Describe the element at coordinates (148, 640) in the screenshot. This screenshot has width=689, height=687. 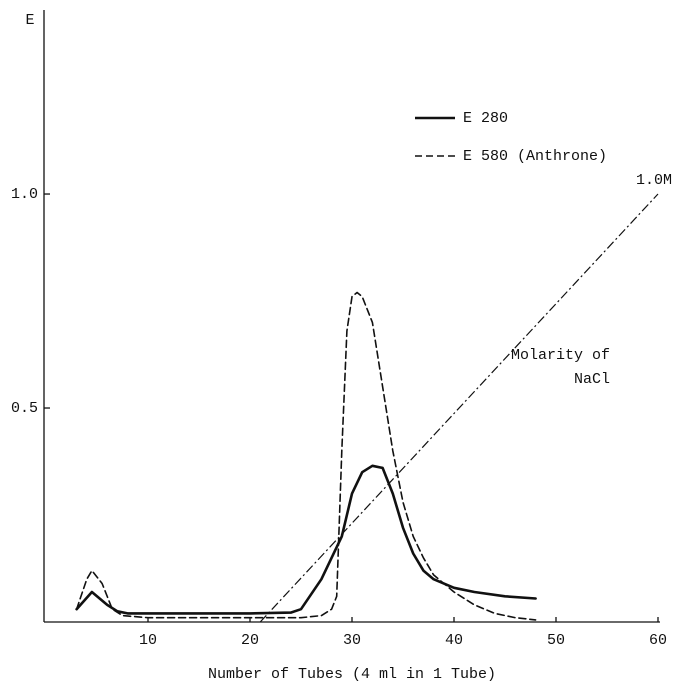
I see `x-tick-label: 10` at that location.